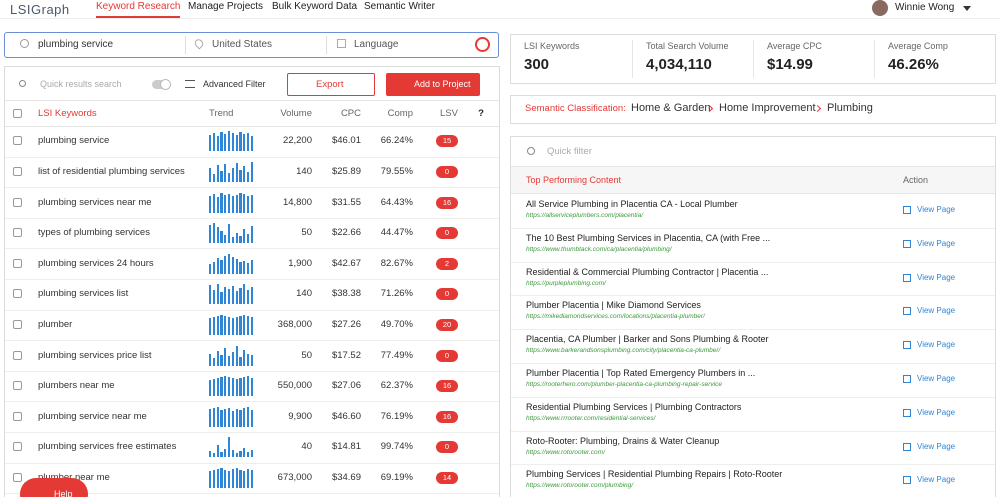  I want to click on keyword: types of plumbing services, so click(94, 233).